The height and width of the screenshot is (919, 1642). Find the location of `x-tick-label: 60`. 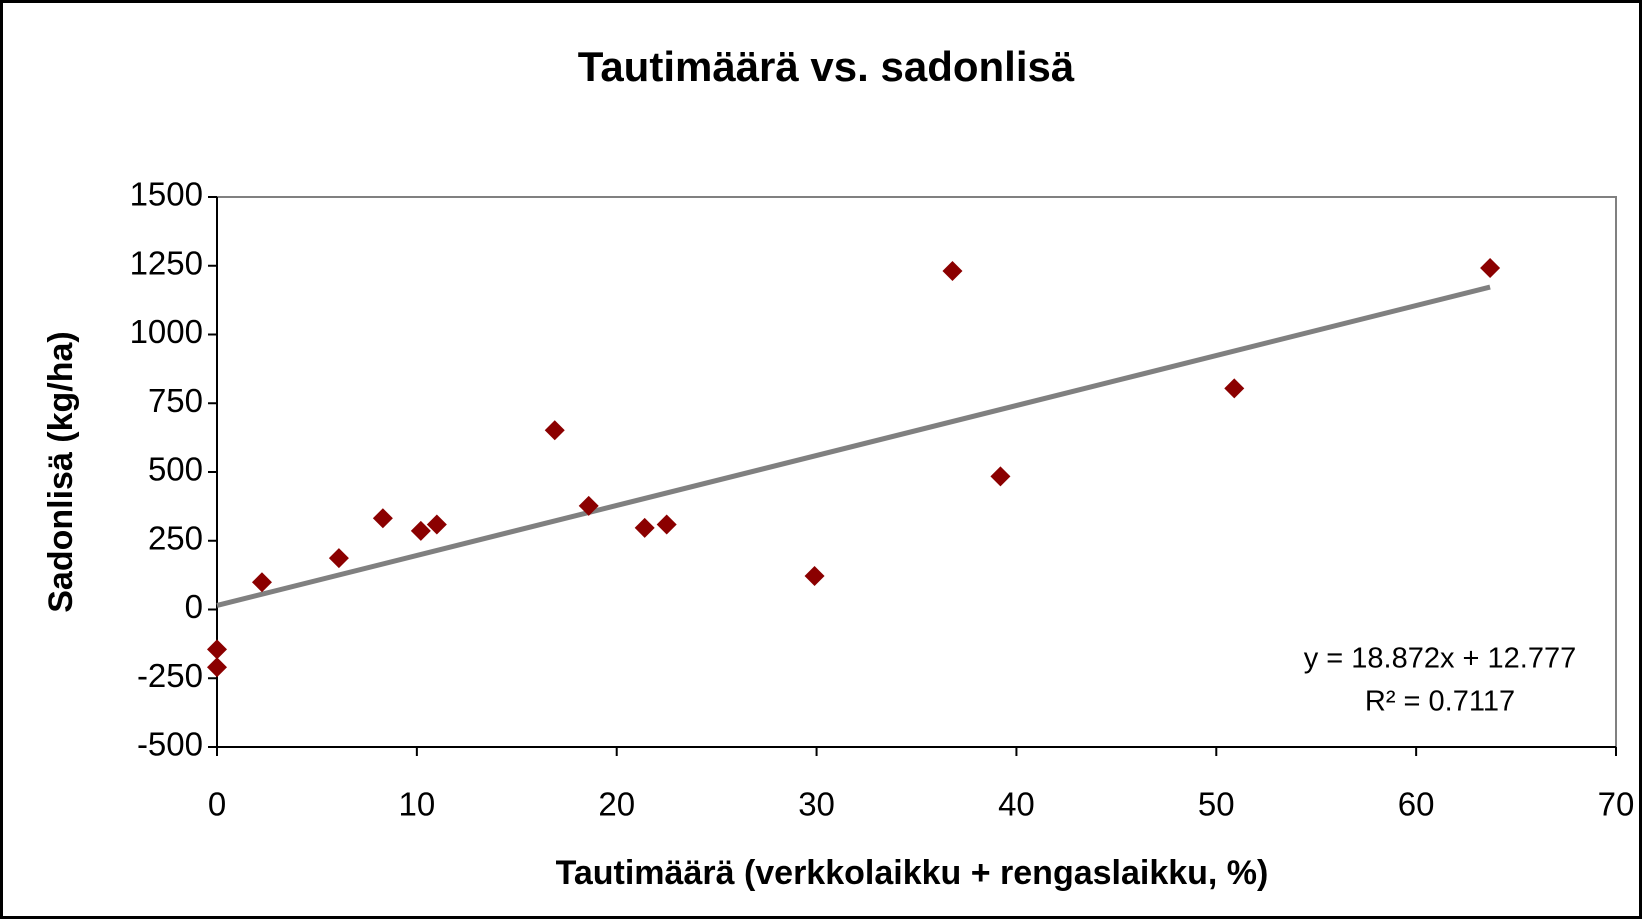

x-tick-label: 60 is located at coordinates (1416, 804).